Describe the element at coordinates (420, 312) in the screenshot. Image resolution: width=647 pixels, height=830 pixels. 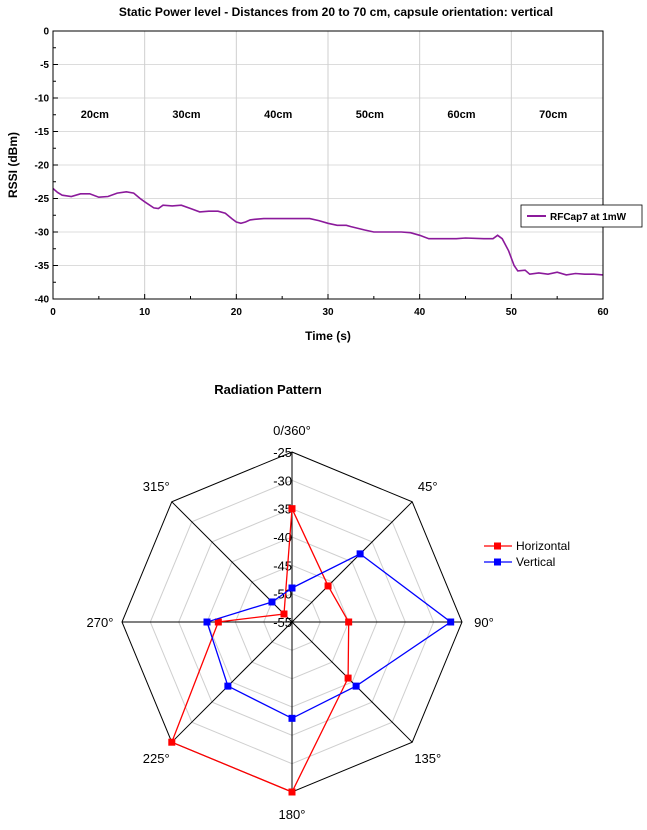
I see `x-tick-label: 40` at that location.